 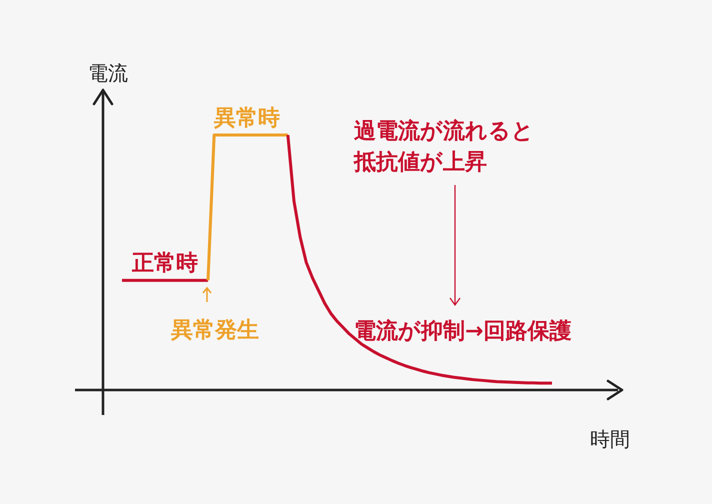 I want to click on annotation: 過電流が流れると抵抗値が上昇, so click(x=443, y=146).